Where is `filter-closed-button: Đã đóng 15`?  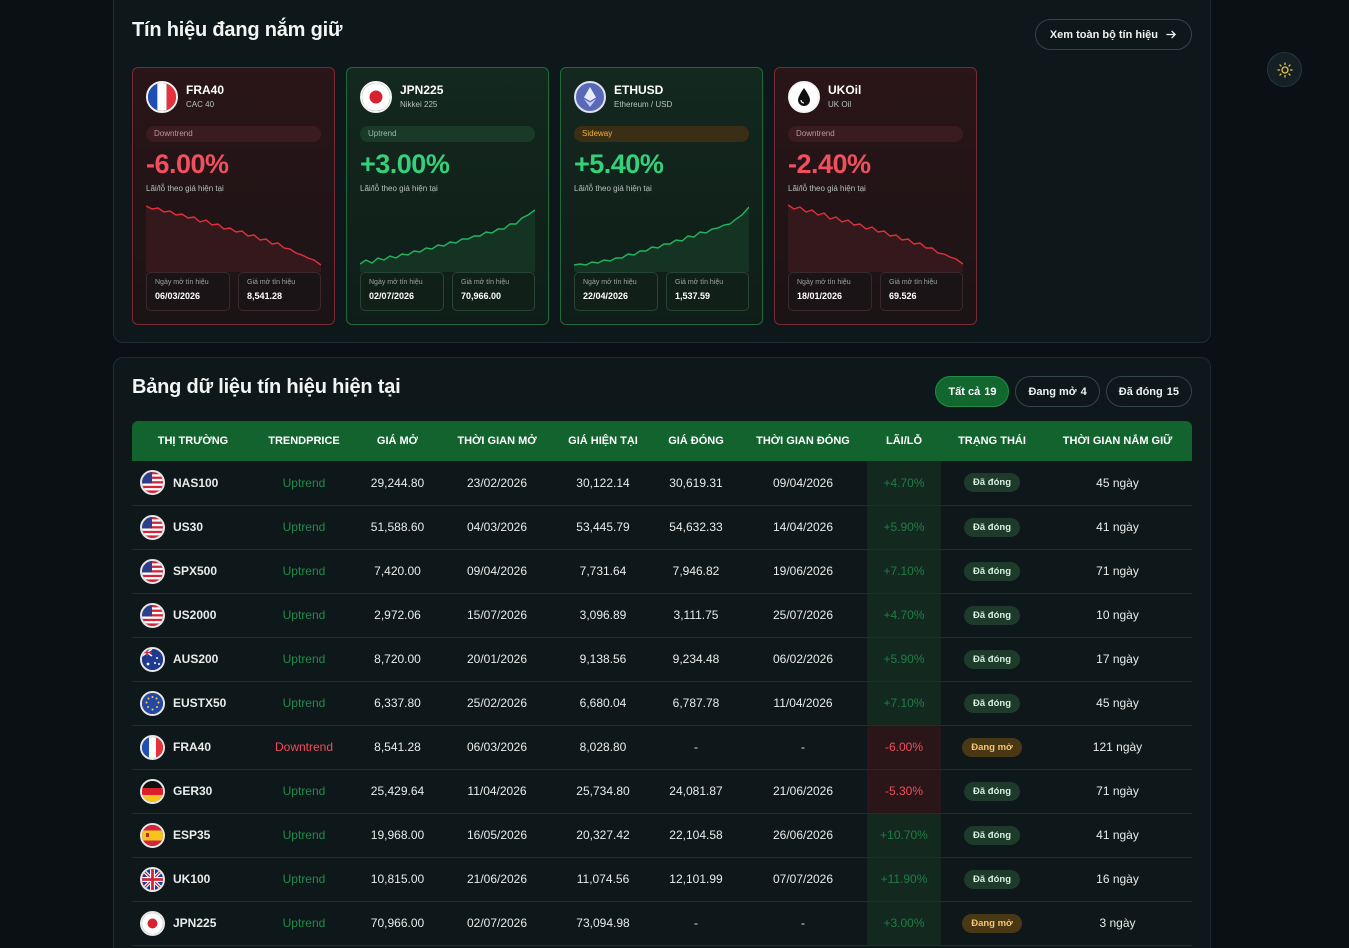 filter-closed-button: Đã đóng 15 is located at coordinates (1148, 391).